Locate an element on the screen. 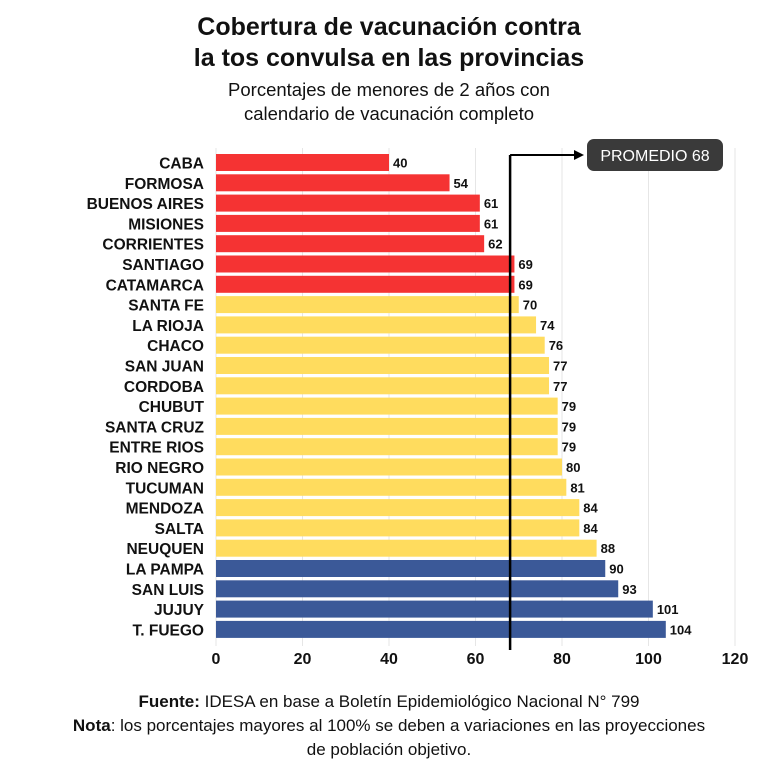 This screenshot has height=778, width=778. subtitle-line-2: calendario de vacunación completo is located at coordinates (389, 113).